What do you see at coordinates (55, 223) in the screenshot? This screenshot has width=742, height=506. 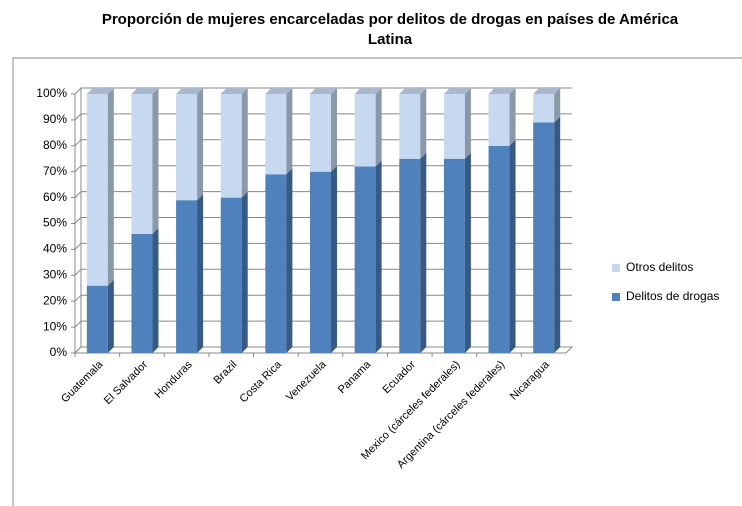 I see `y-tick-label: 50%` at bounding box center [55, 223].